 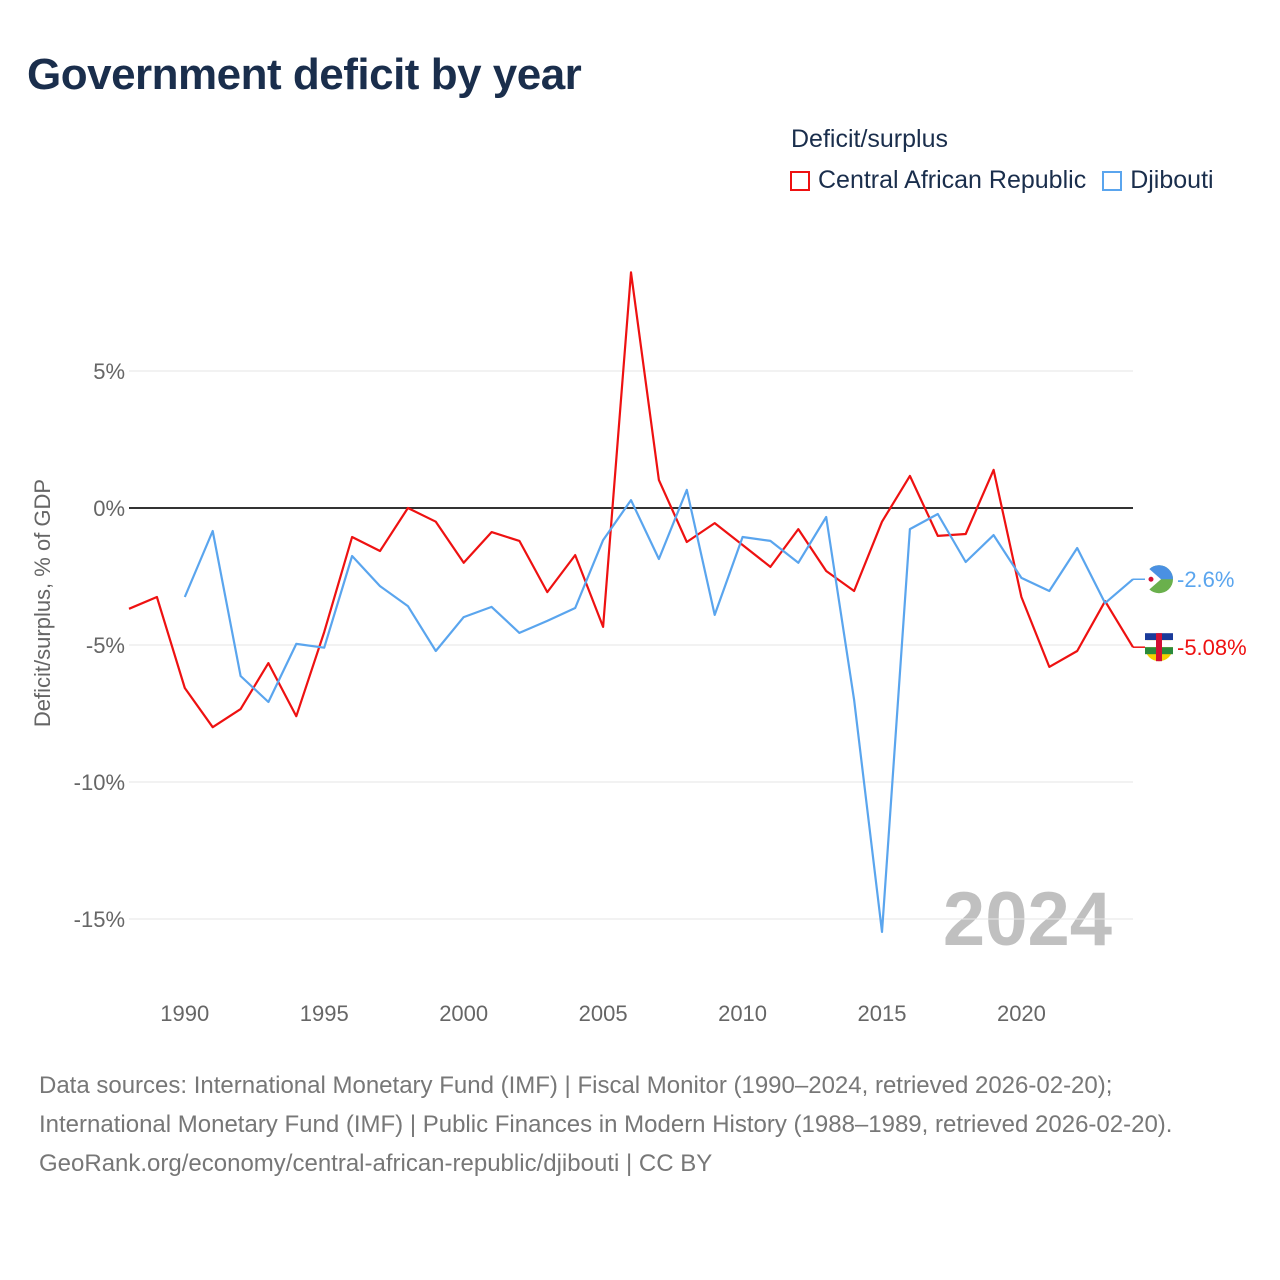 What do you see at coordinates (742, 1013) in the screenshot?
I see `x-tick-label: 2010` at bounding box center [742, 1013].